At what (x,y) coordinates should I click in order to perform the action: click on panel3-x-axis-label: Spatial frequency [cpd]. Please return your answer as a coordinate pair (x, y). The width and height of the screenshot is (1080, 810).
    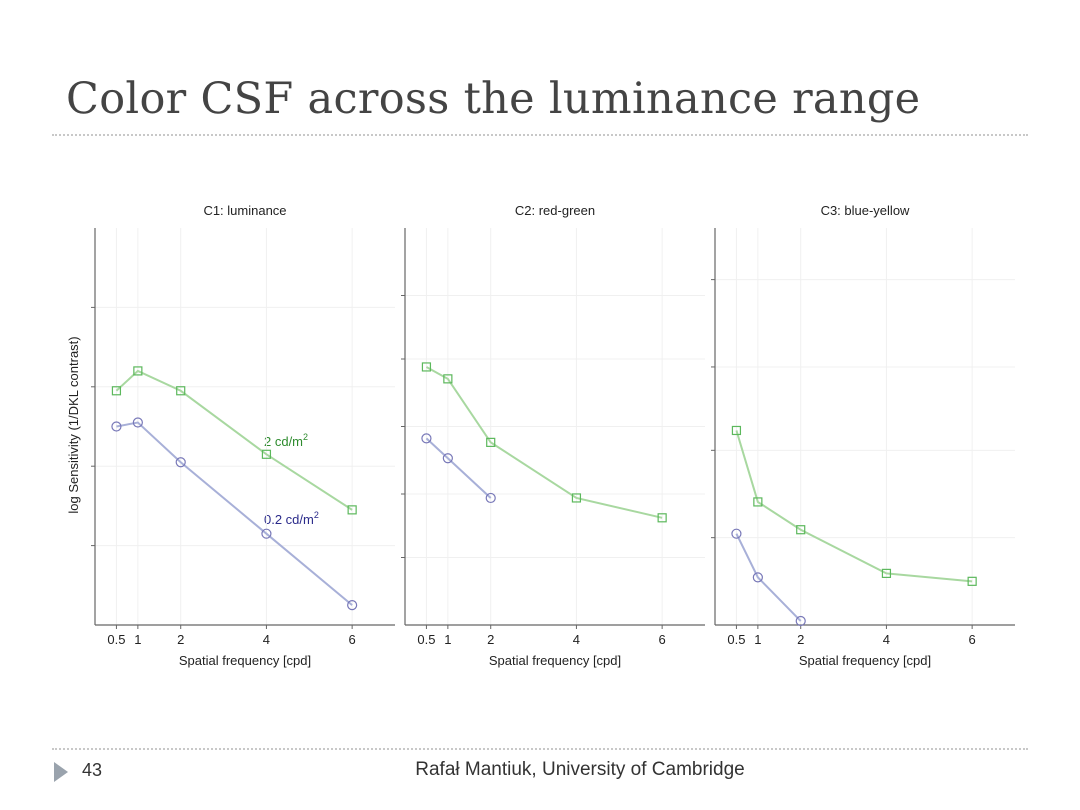
    Looking at the image, I should click on (865, 660).